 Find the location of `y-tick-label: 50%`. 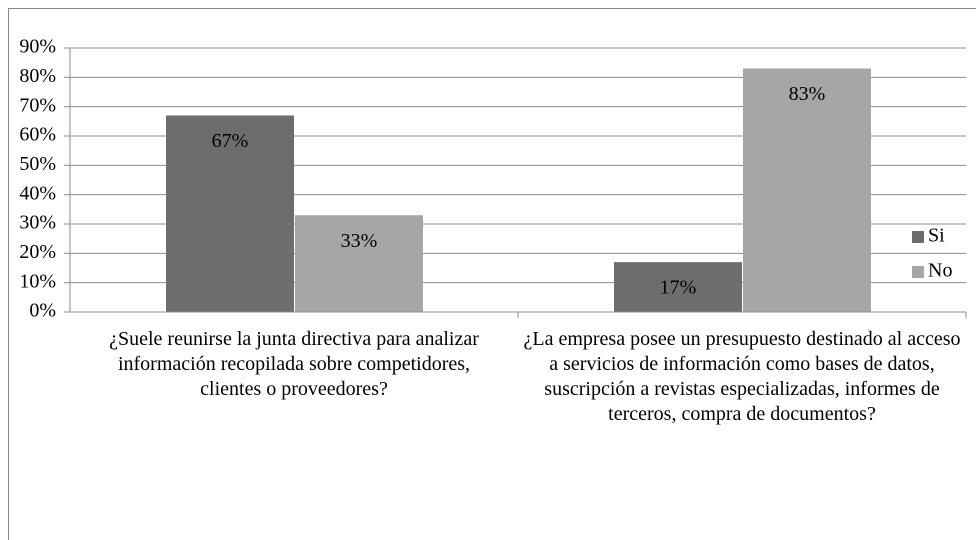

y-tick-label: 50% is located at coordinates (37, 164).